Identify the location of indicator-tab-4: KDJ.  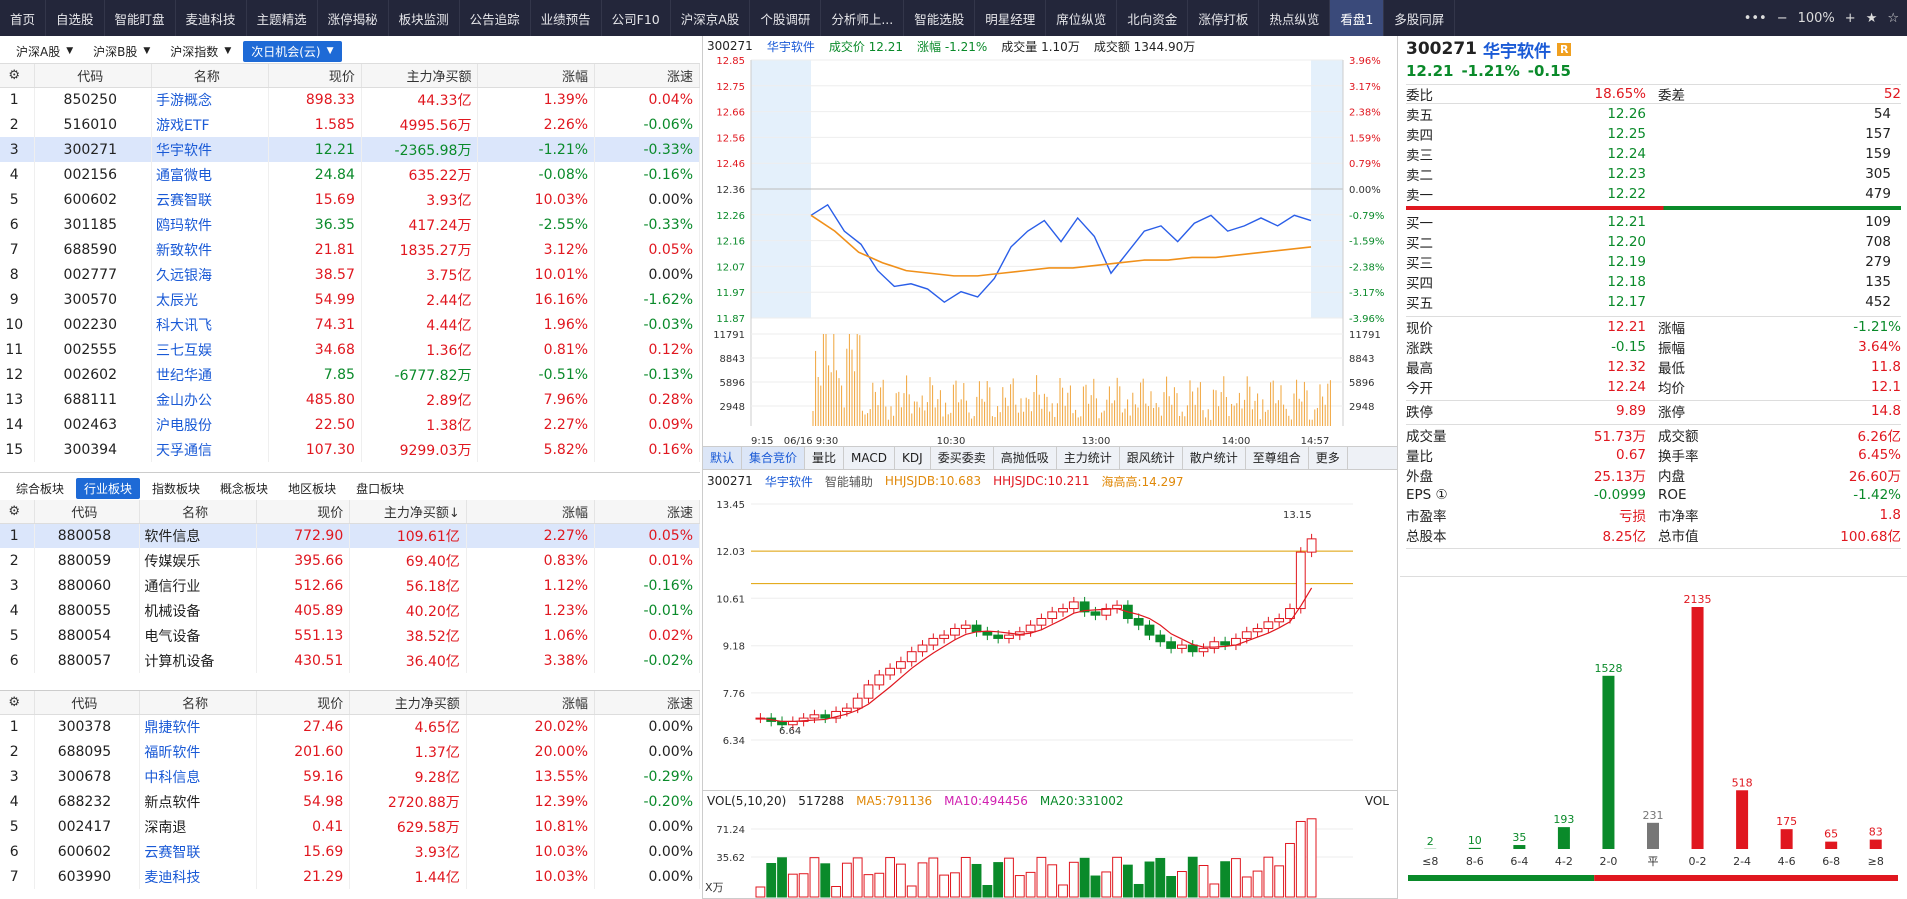
(913, 458).